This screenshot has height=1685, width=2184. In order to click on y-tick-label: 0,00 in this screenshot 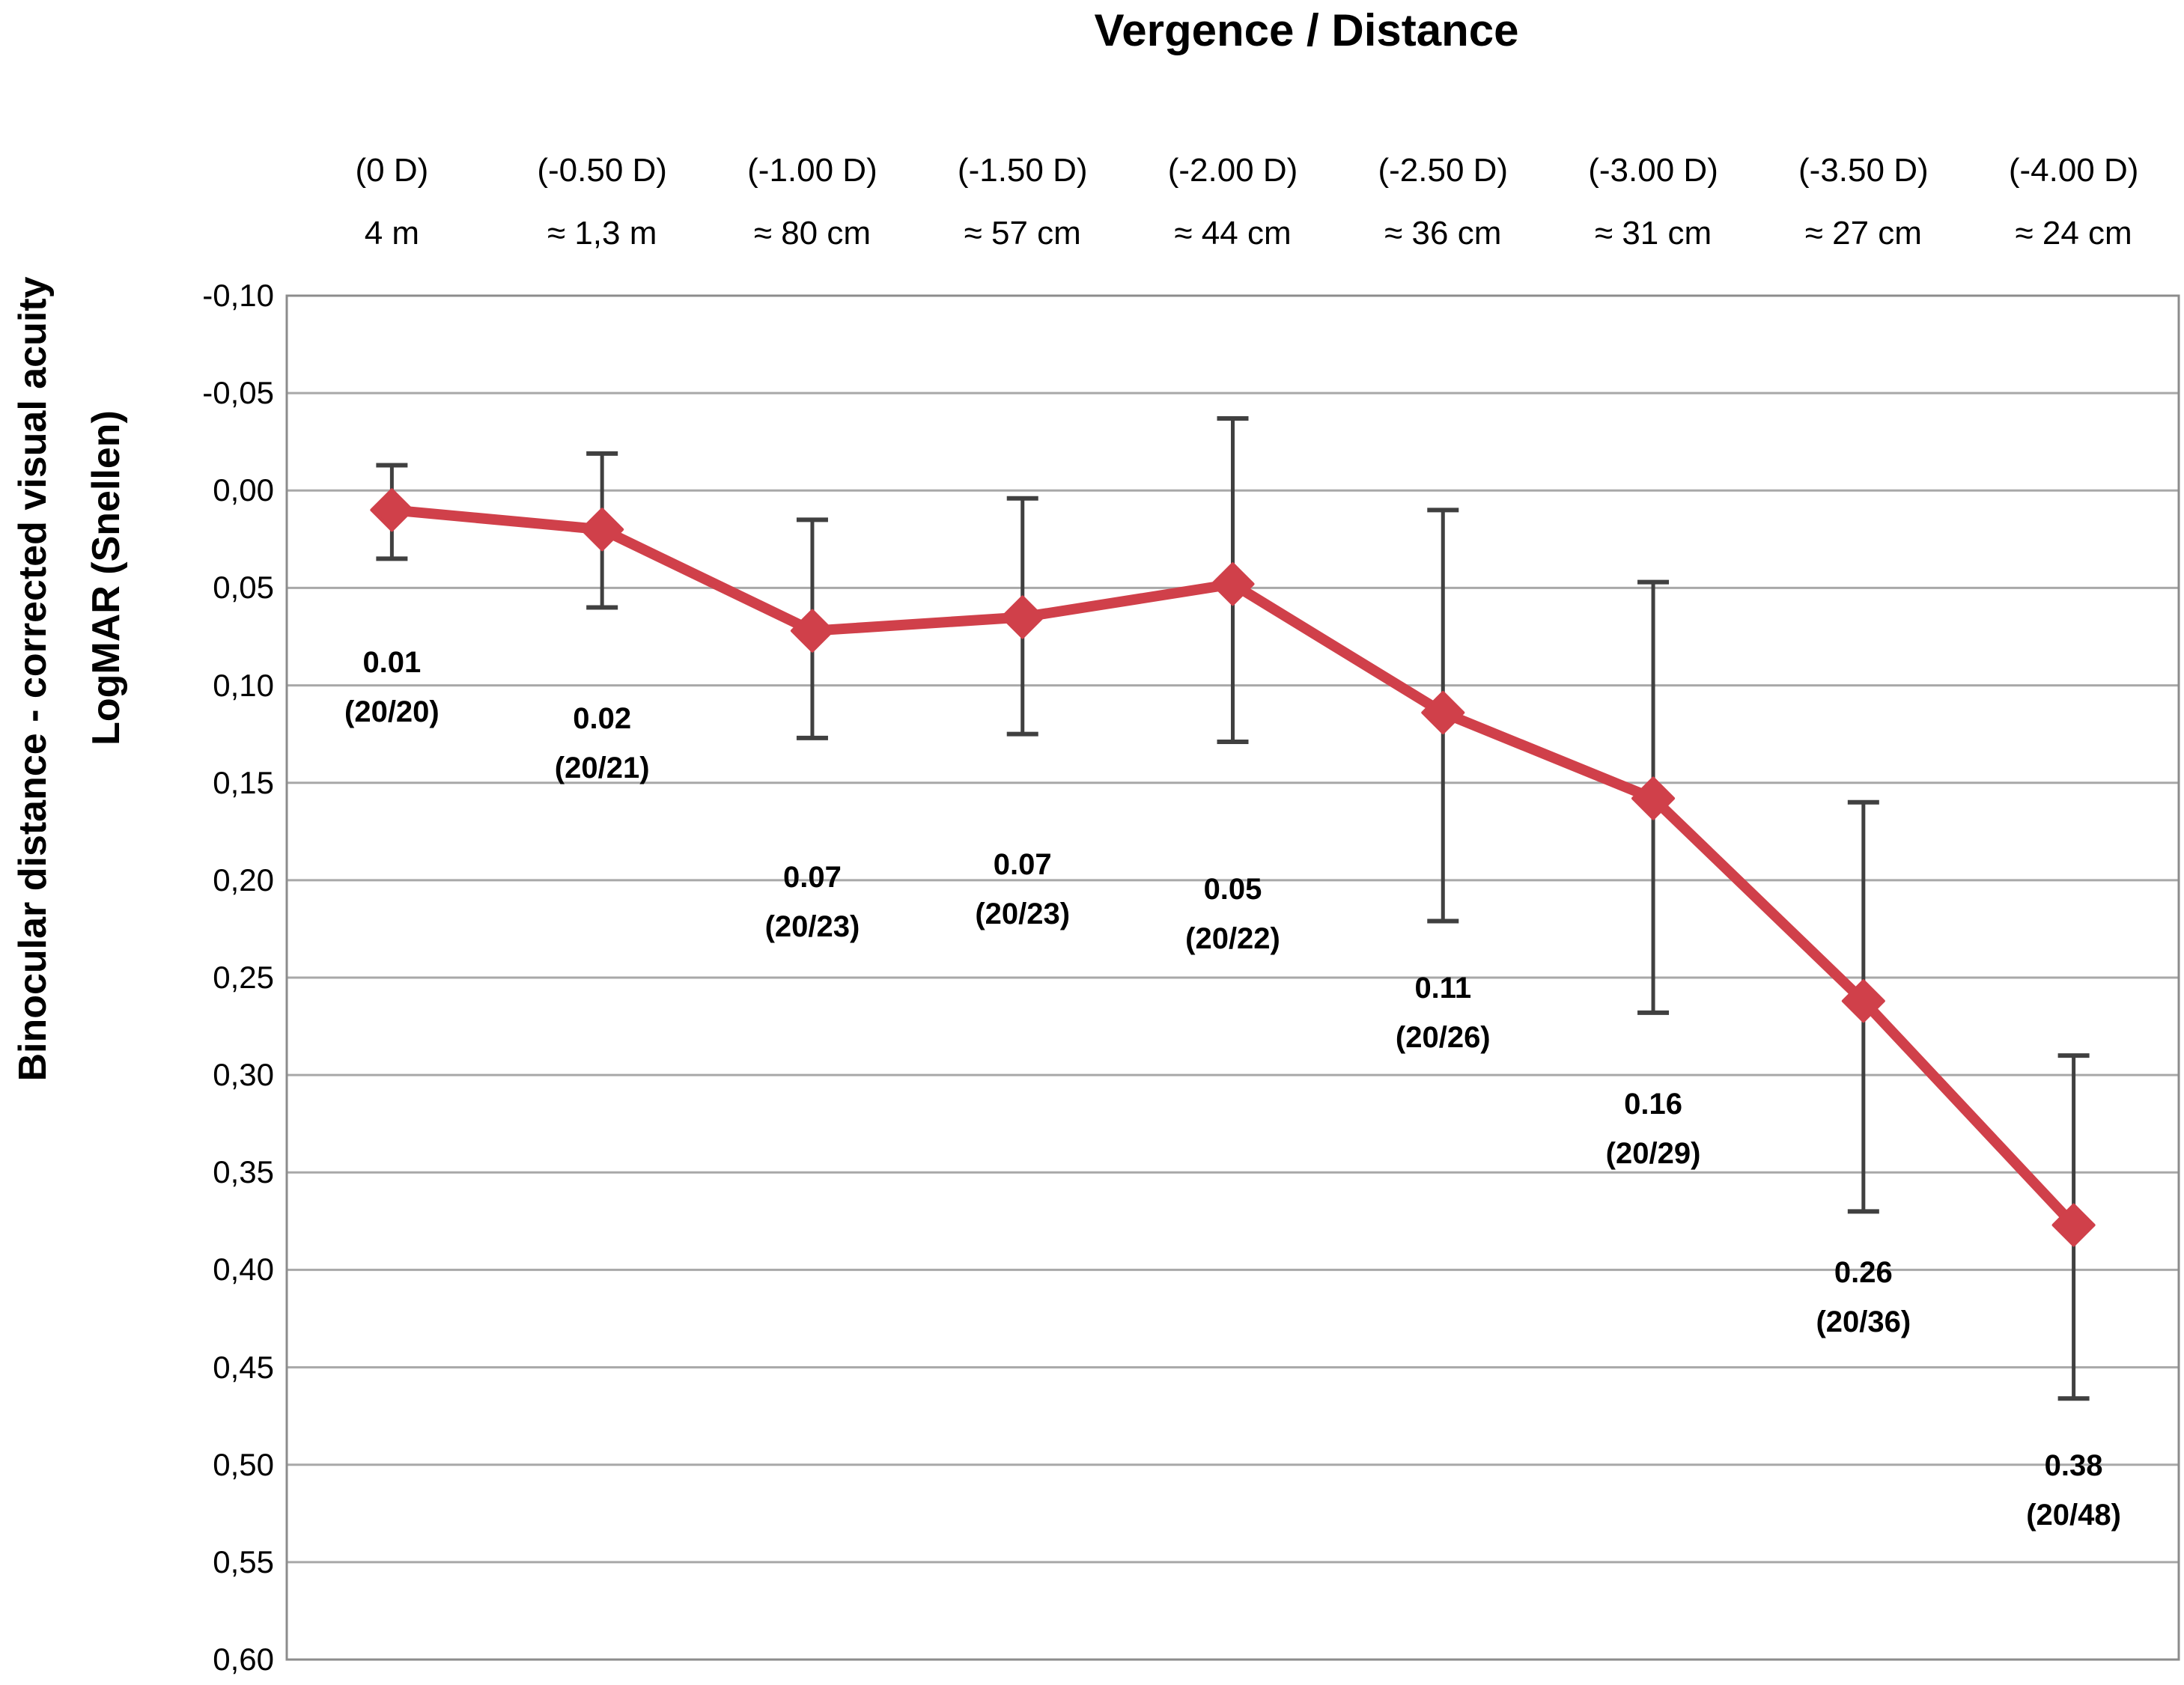, I will do `click(243, 490)`.